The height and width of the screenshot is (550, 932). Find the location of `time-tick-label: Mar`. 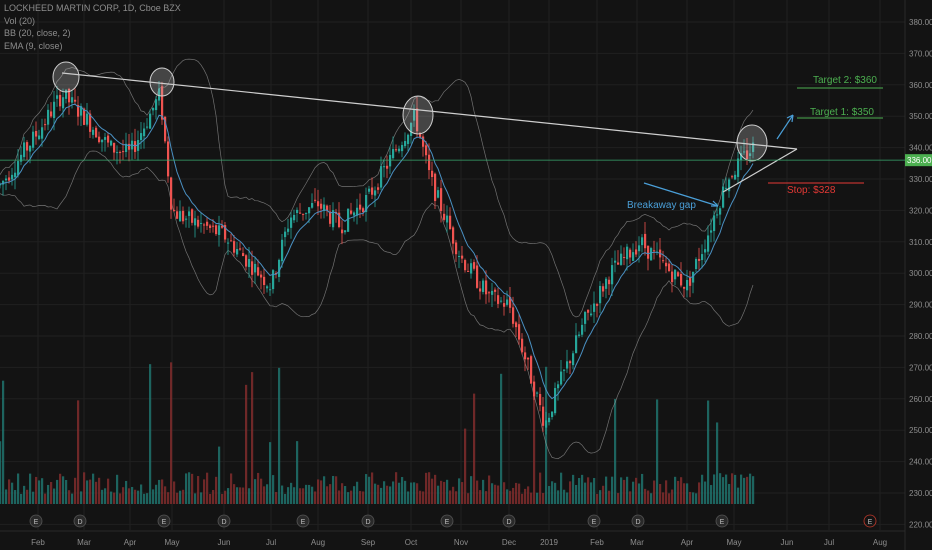

time-tick-label: Mar is located at coordinates (84, 542).